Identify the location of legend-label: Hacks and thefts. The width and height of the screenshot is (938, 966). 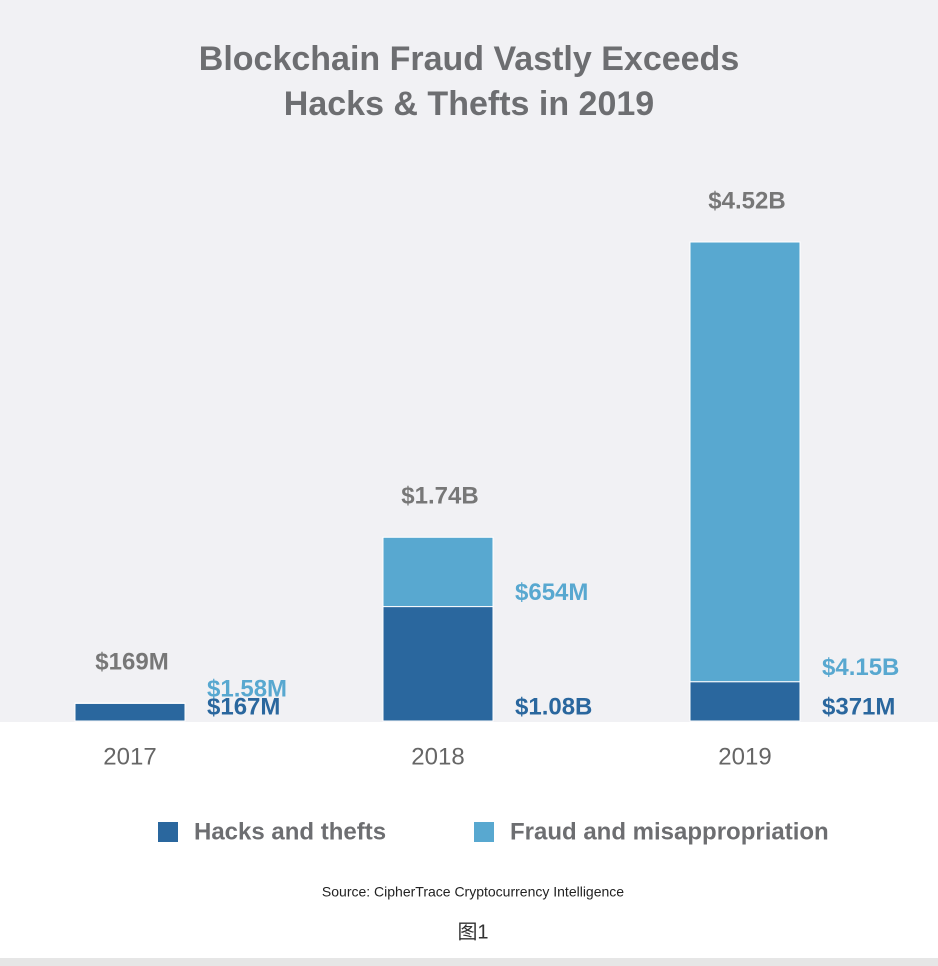
(290, 831).